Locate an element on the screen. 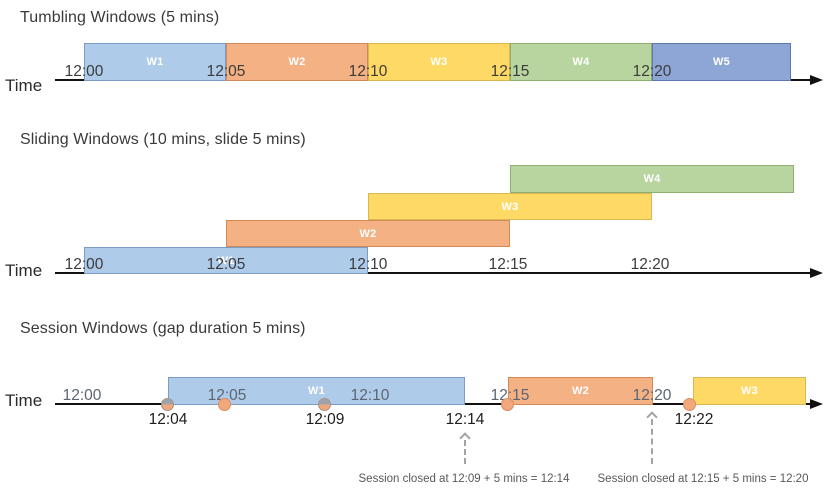  tumbling-window-label-w1: W1 is located at coordinates (155, 62).